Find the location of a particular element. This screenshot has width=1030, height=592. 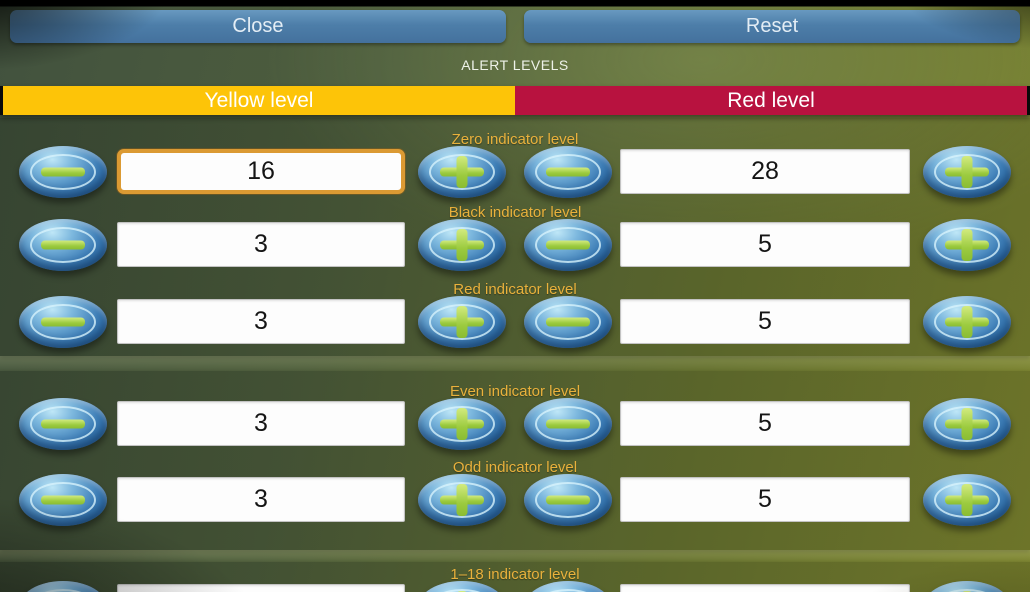

close-button: Close is located at coordinates (258, 26).